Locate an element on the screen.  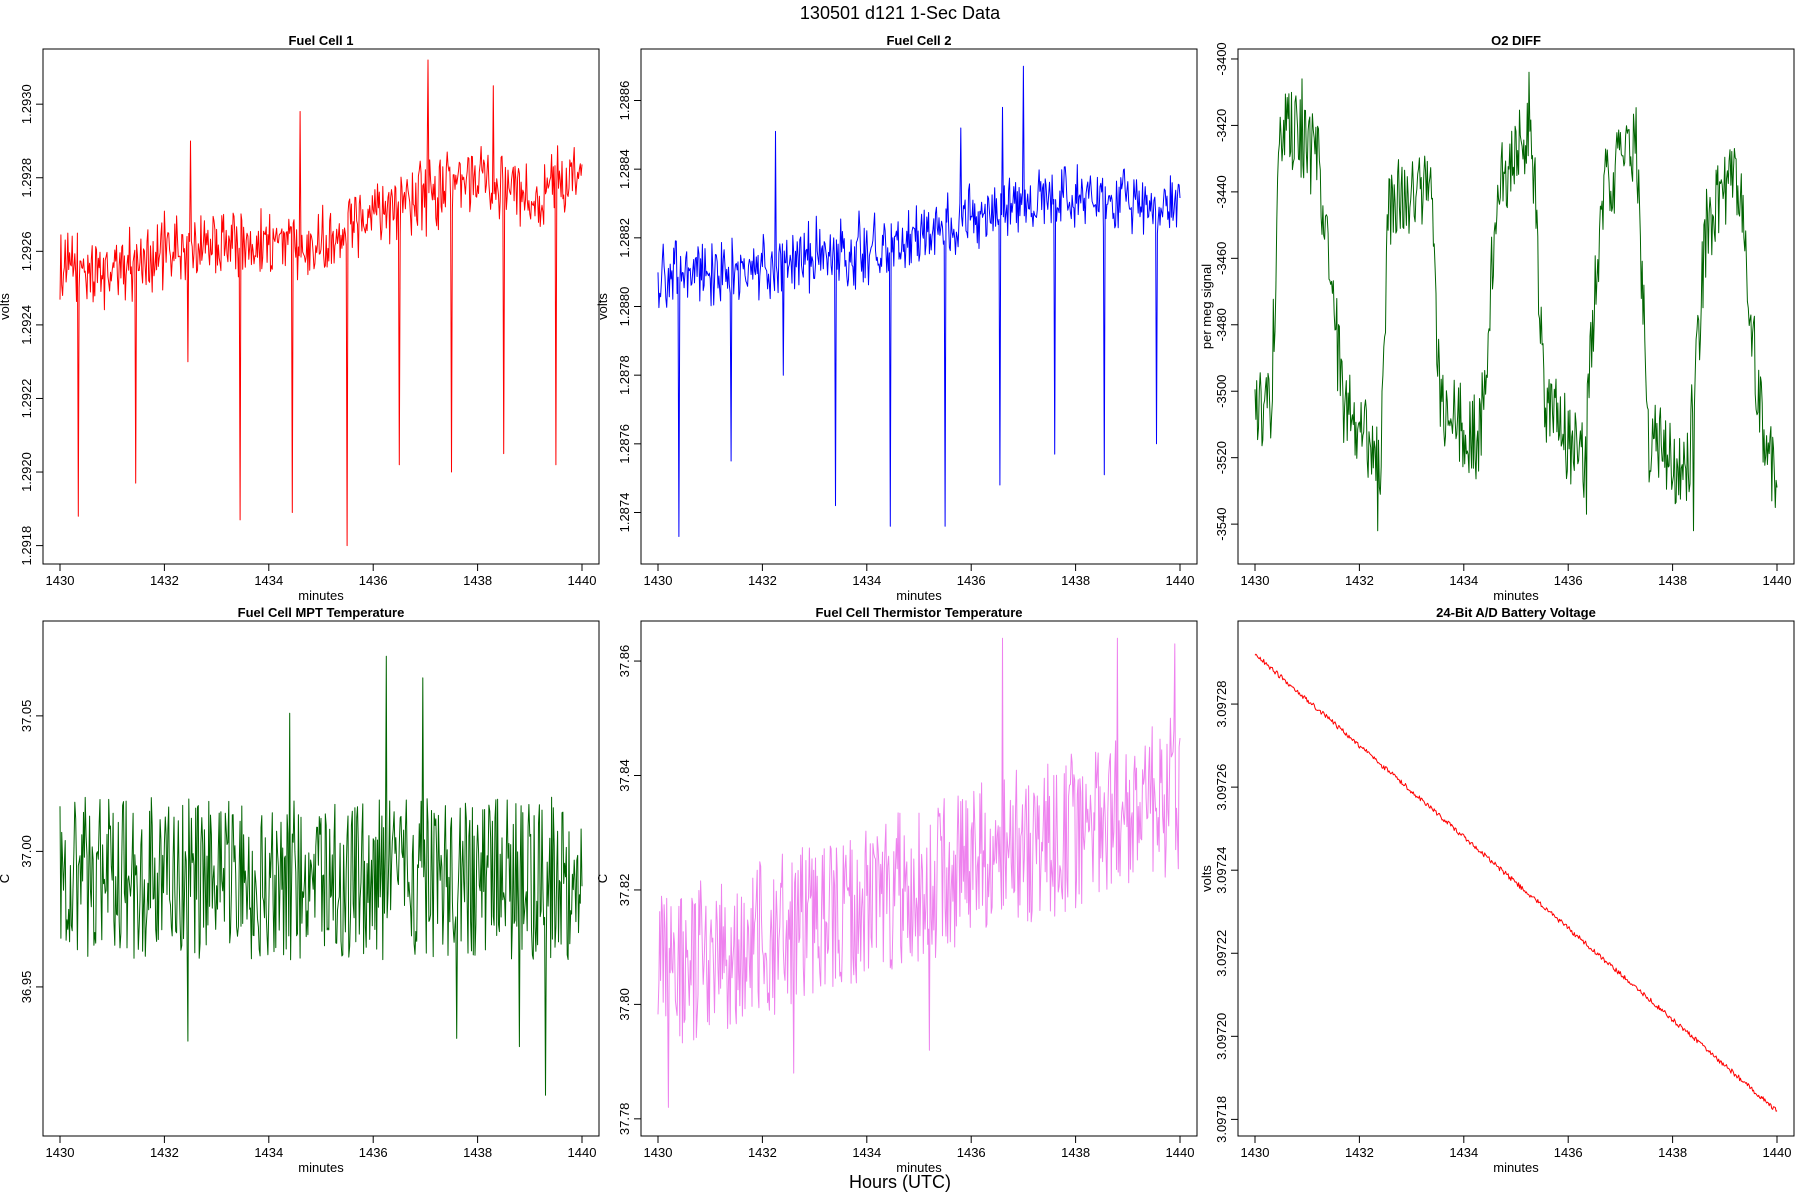
y-tick-label: 1.2922 is located at coordinates (26, 399).